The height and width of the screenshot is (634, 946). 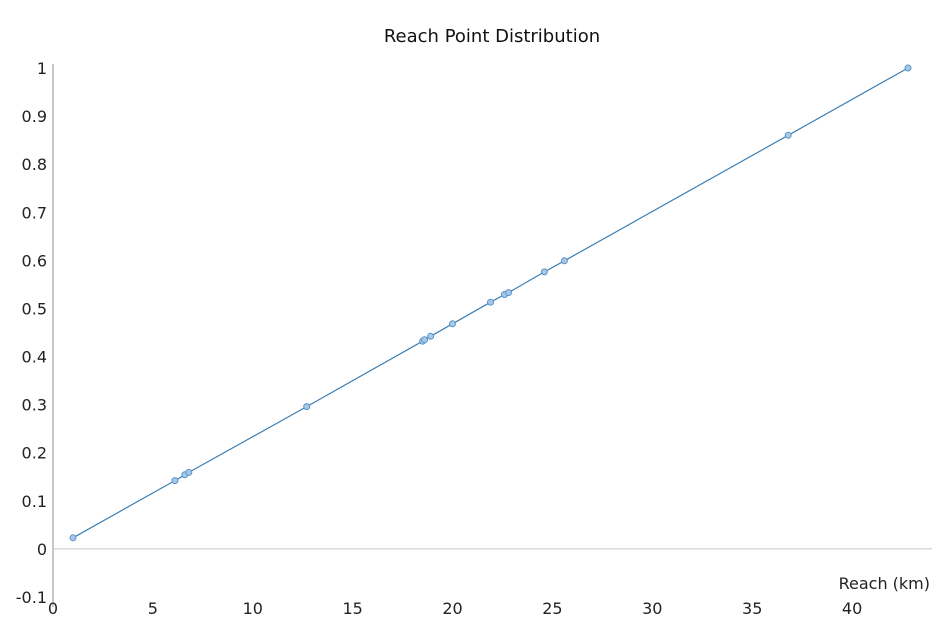 What do you see at coordinates (34, 308) in the screenshot?
I see `y-tick-label: 0.5` at bounding box center [34, 308].